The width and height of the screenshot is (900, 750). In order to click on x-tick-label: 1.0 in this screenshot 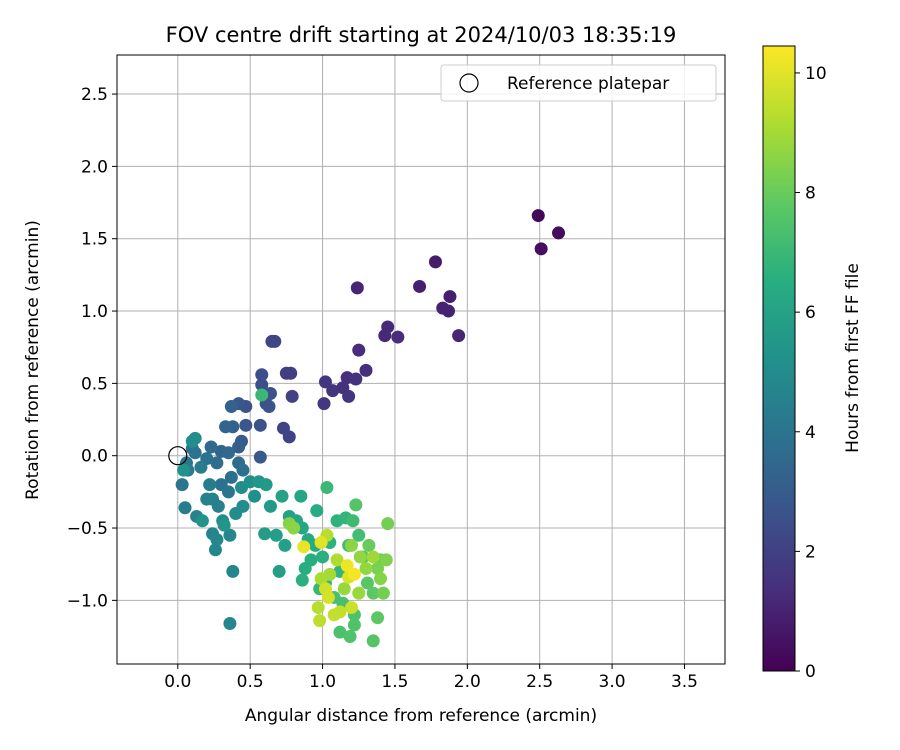, I will do `click(322, 682)`.